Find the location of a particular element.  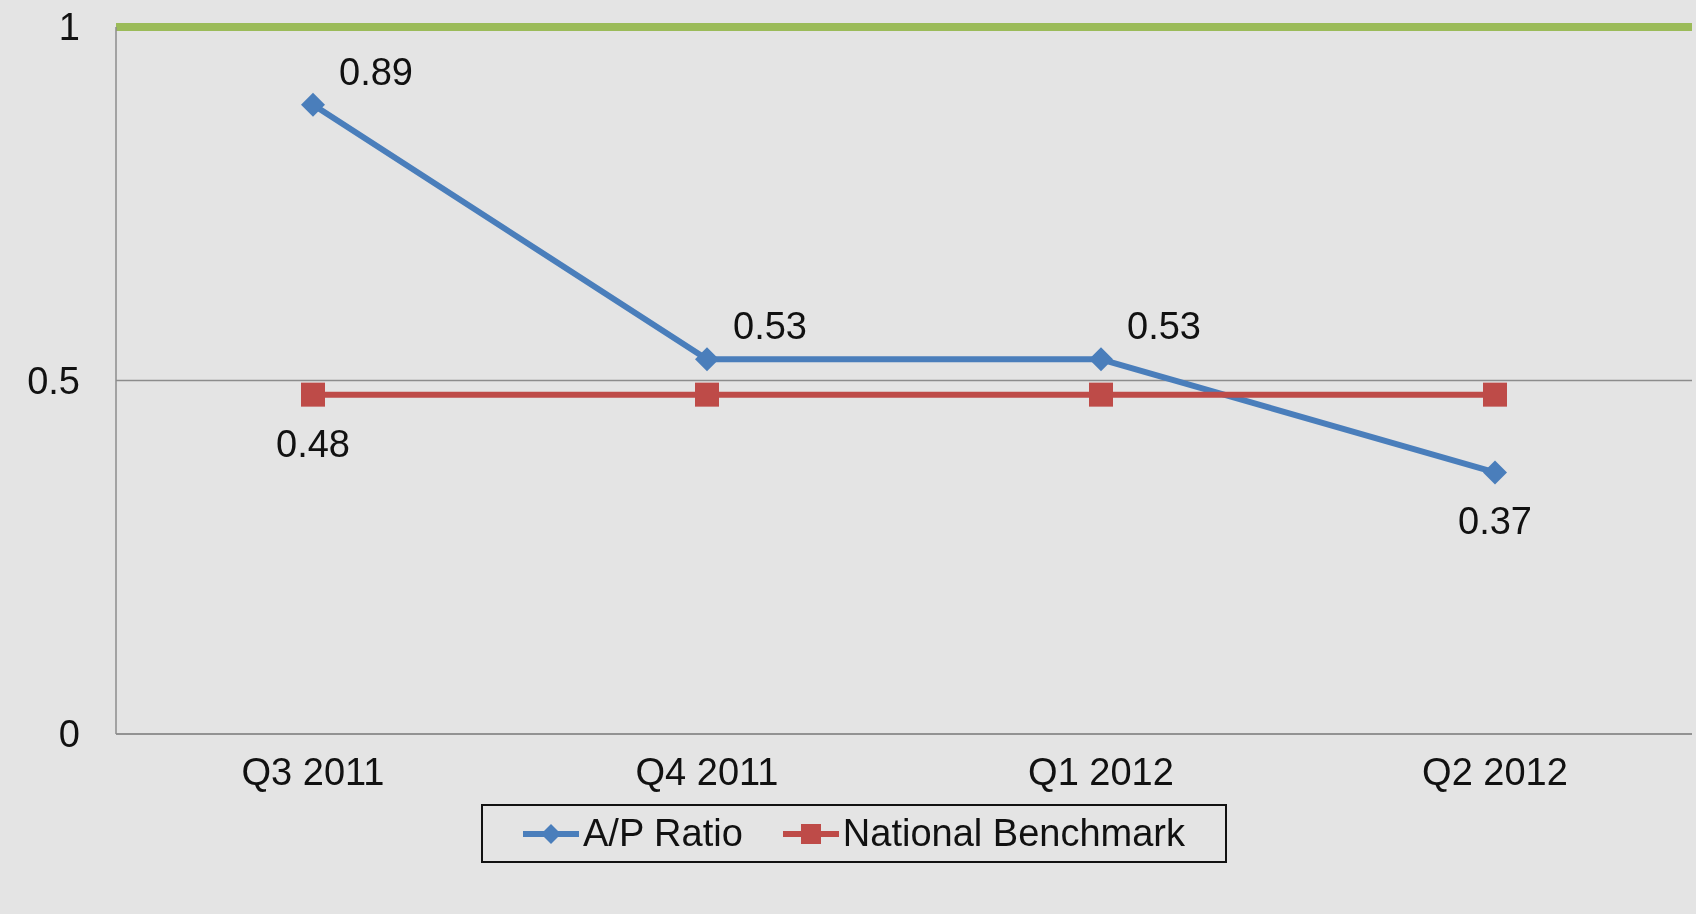

y-tick-label: 0.5 is located at coordinates (53, 380).